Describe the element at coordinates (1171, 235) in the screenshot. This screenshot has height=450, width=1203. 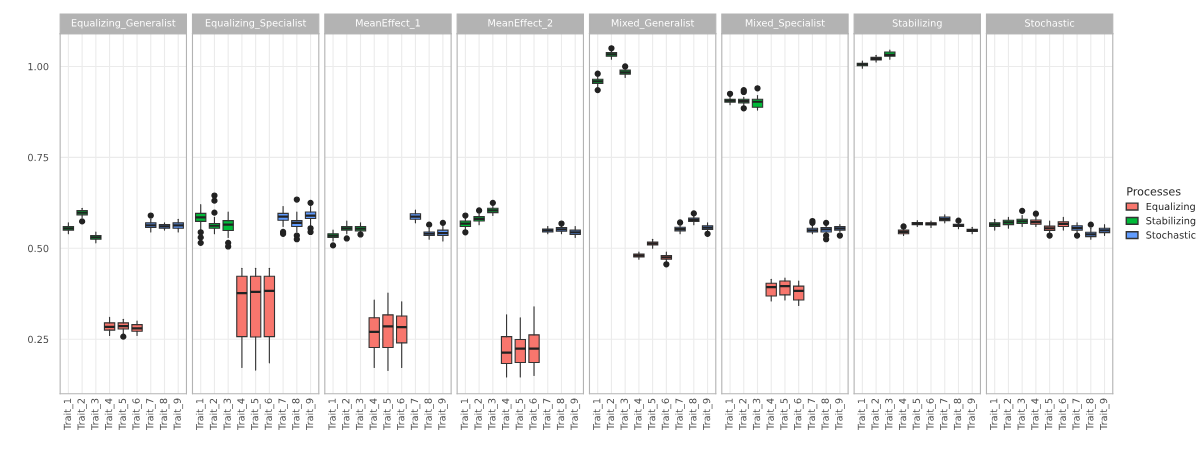
I see `legend-label: Stochastic` at that location.